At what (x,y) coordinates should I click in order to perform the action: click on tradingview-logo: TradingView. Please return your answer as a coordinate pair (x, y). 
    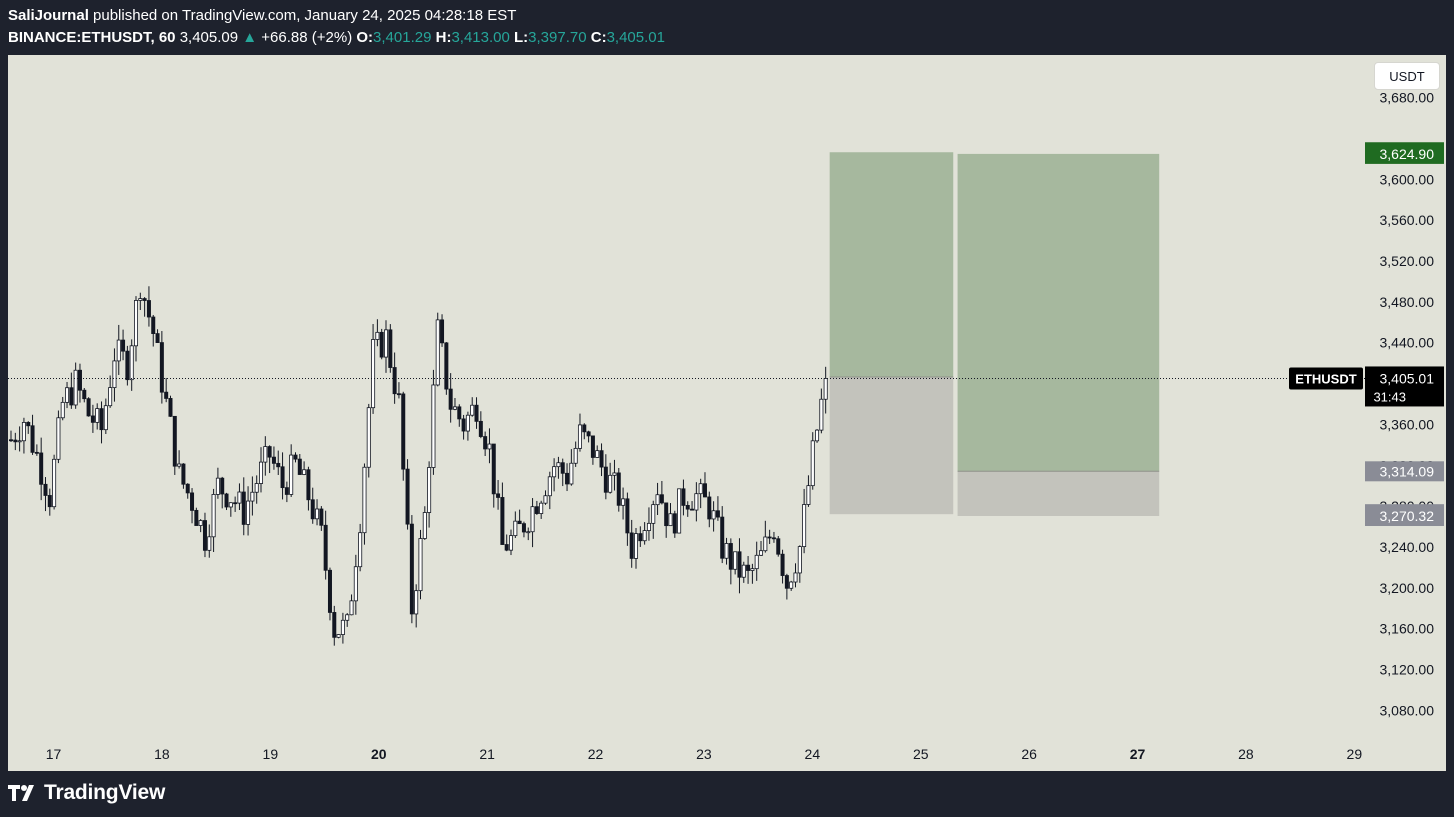
    Looking at the image, I should click on (86, 793).